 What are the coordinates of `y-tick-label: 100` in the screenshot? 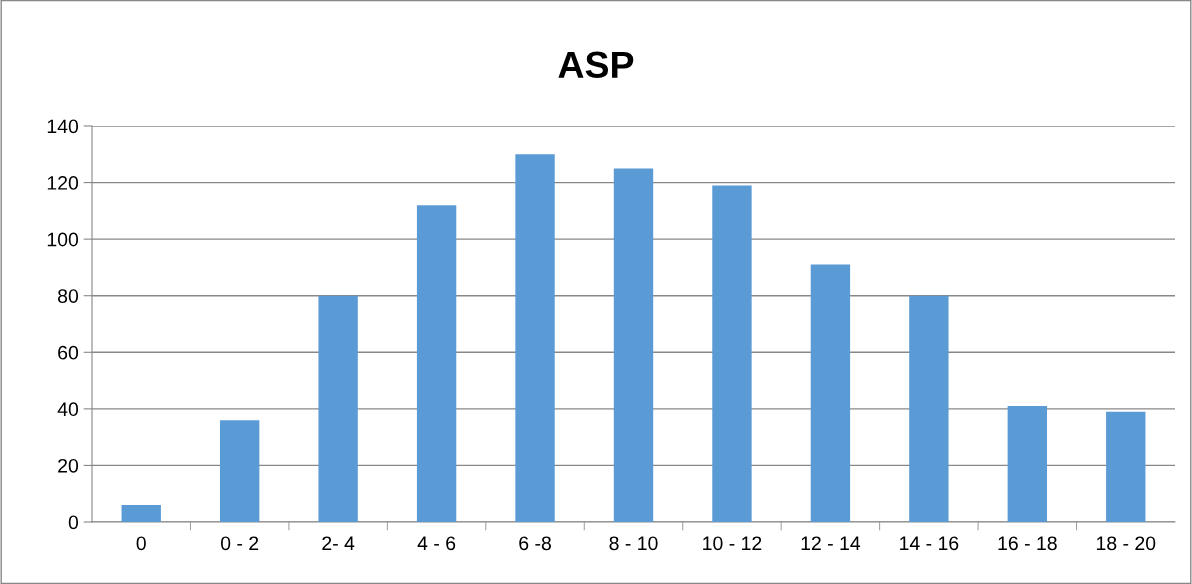 It's located at (63, 239).